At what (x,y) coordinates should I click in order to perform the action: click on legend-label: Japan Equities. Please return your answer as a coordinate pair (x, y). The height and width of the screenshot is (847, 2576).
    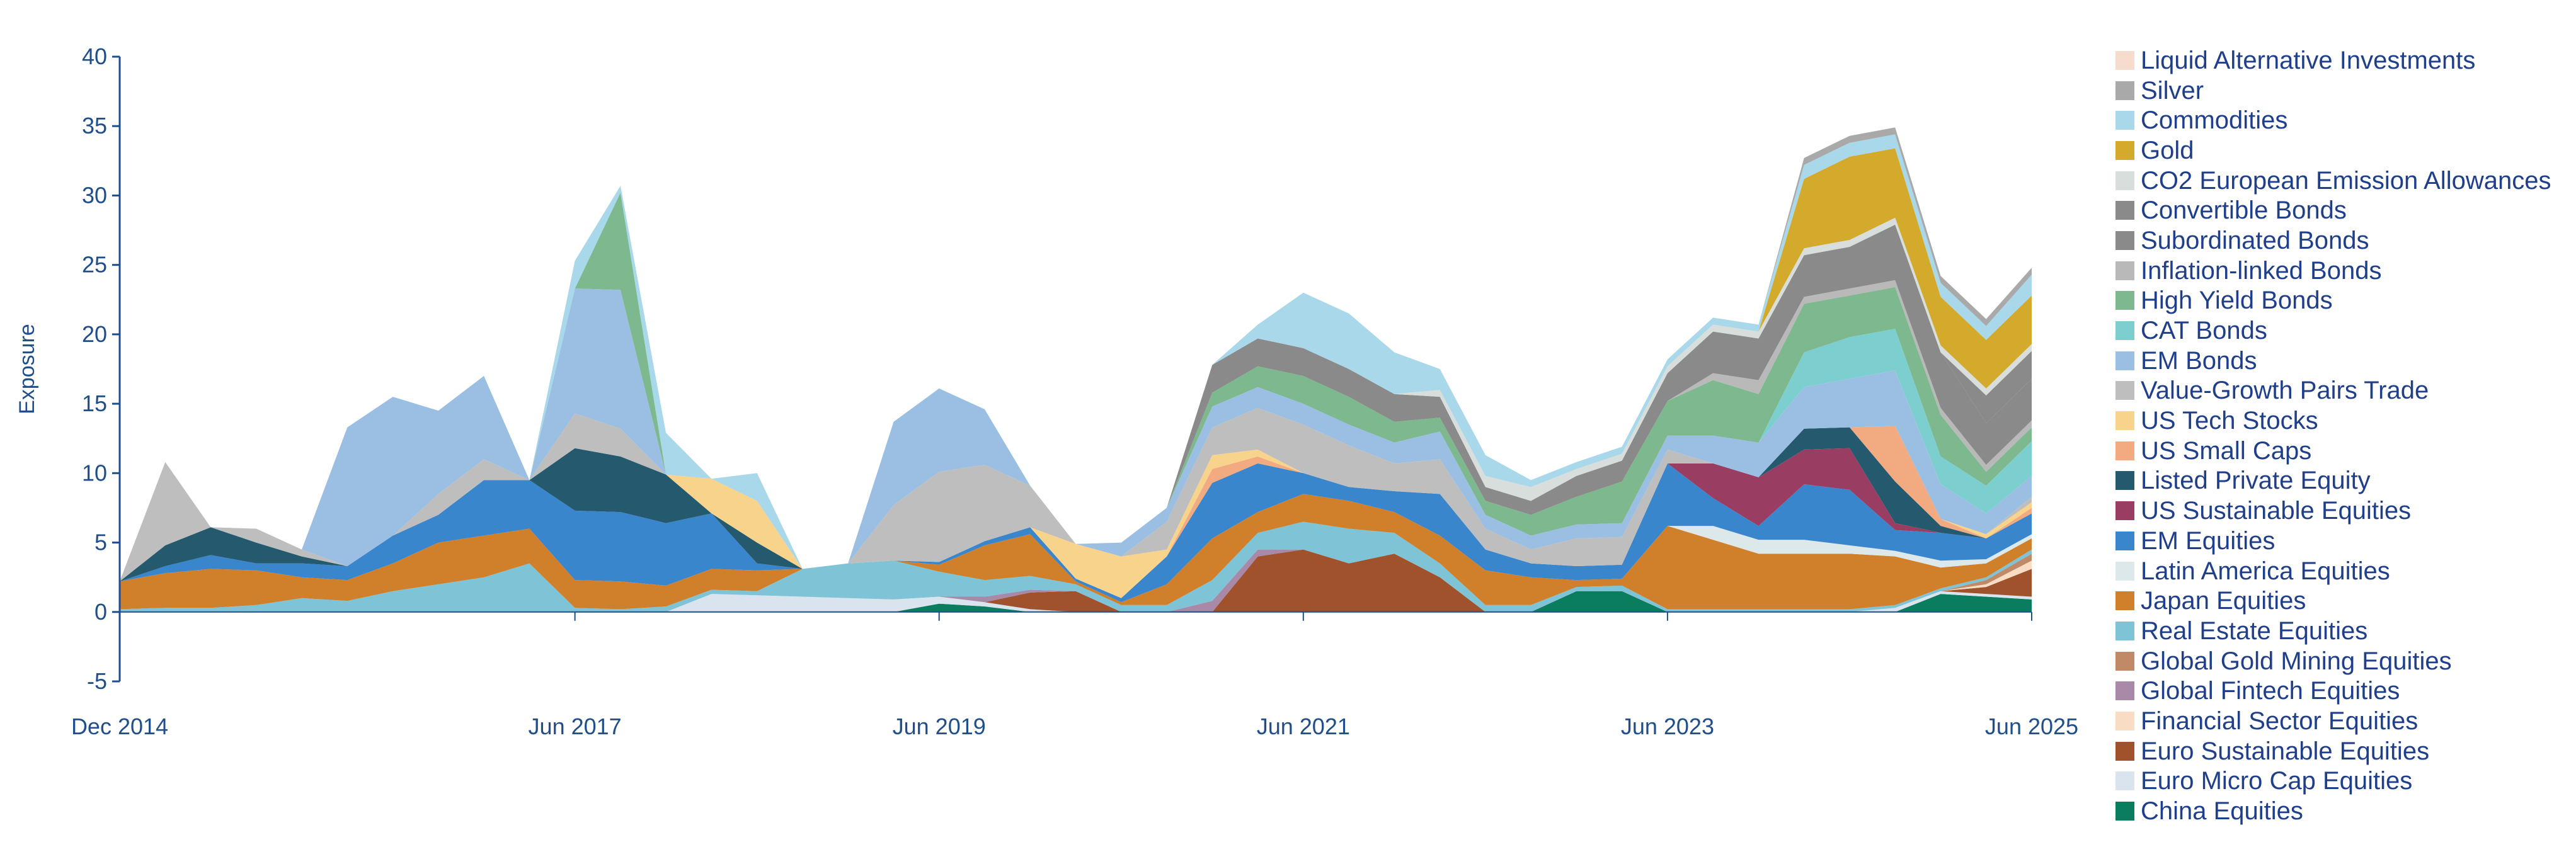
    Looking at the image, I should click on (2223, 601).